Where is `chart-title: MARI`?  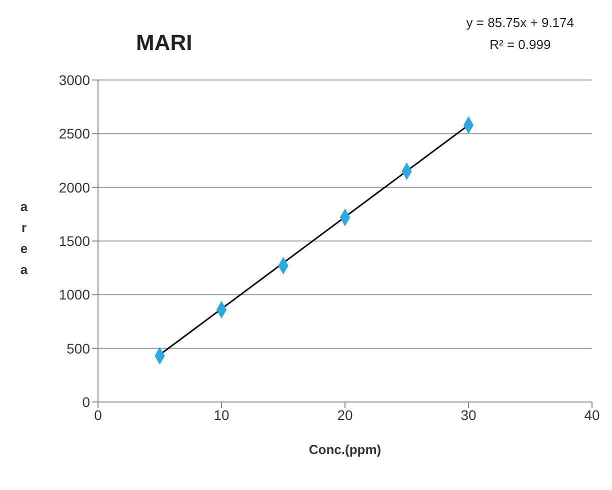 chart-title: MARI is located at coordinates (164, 43).